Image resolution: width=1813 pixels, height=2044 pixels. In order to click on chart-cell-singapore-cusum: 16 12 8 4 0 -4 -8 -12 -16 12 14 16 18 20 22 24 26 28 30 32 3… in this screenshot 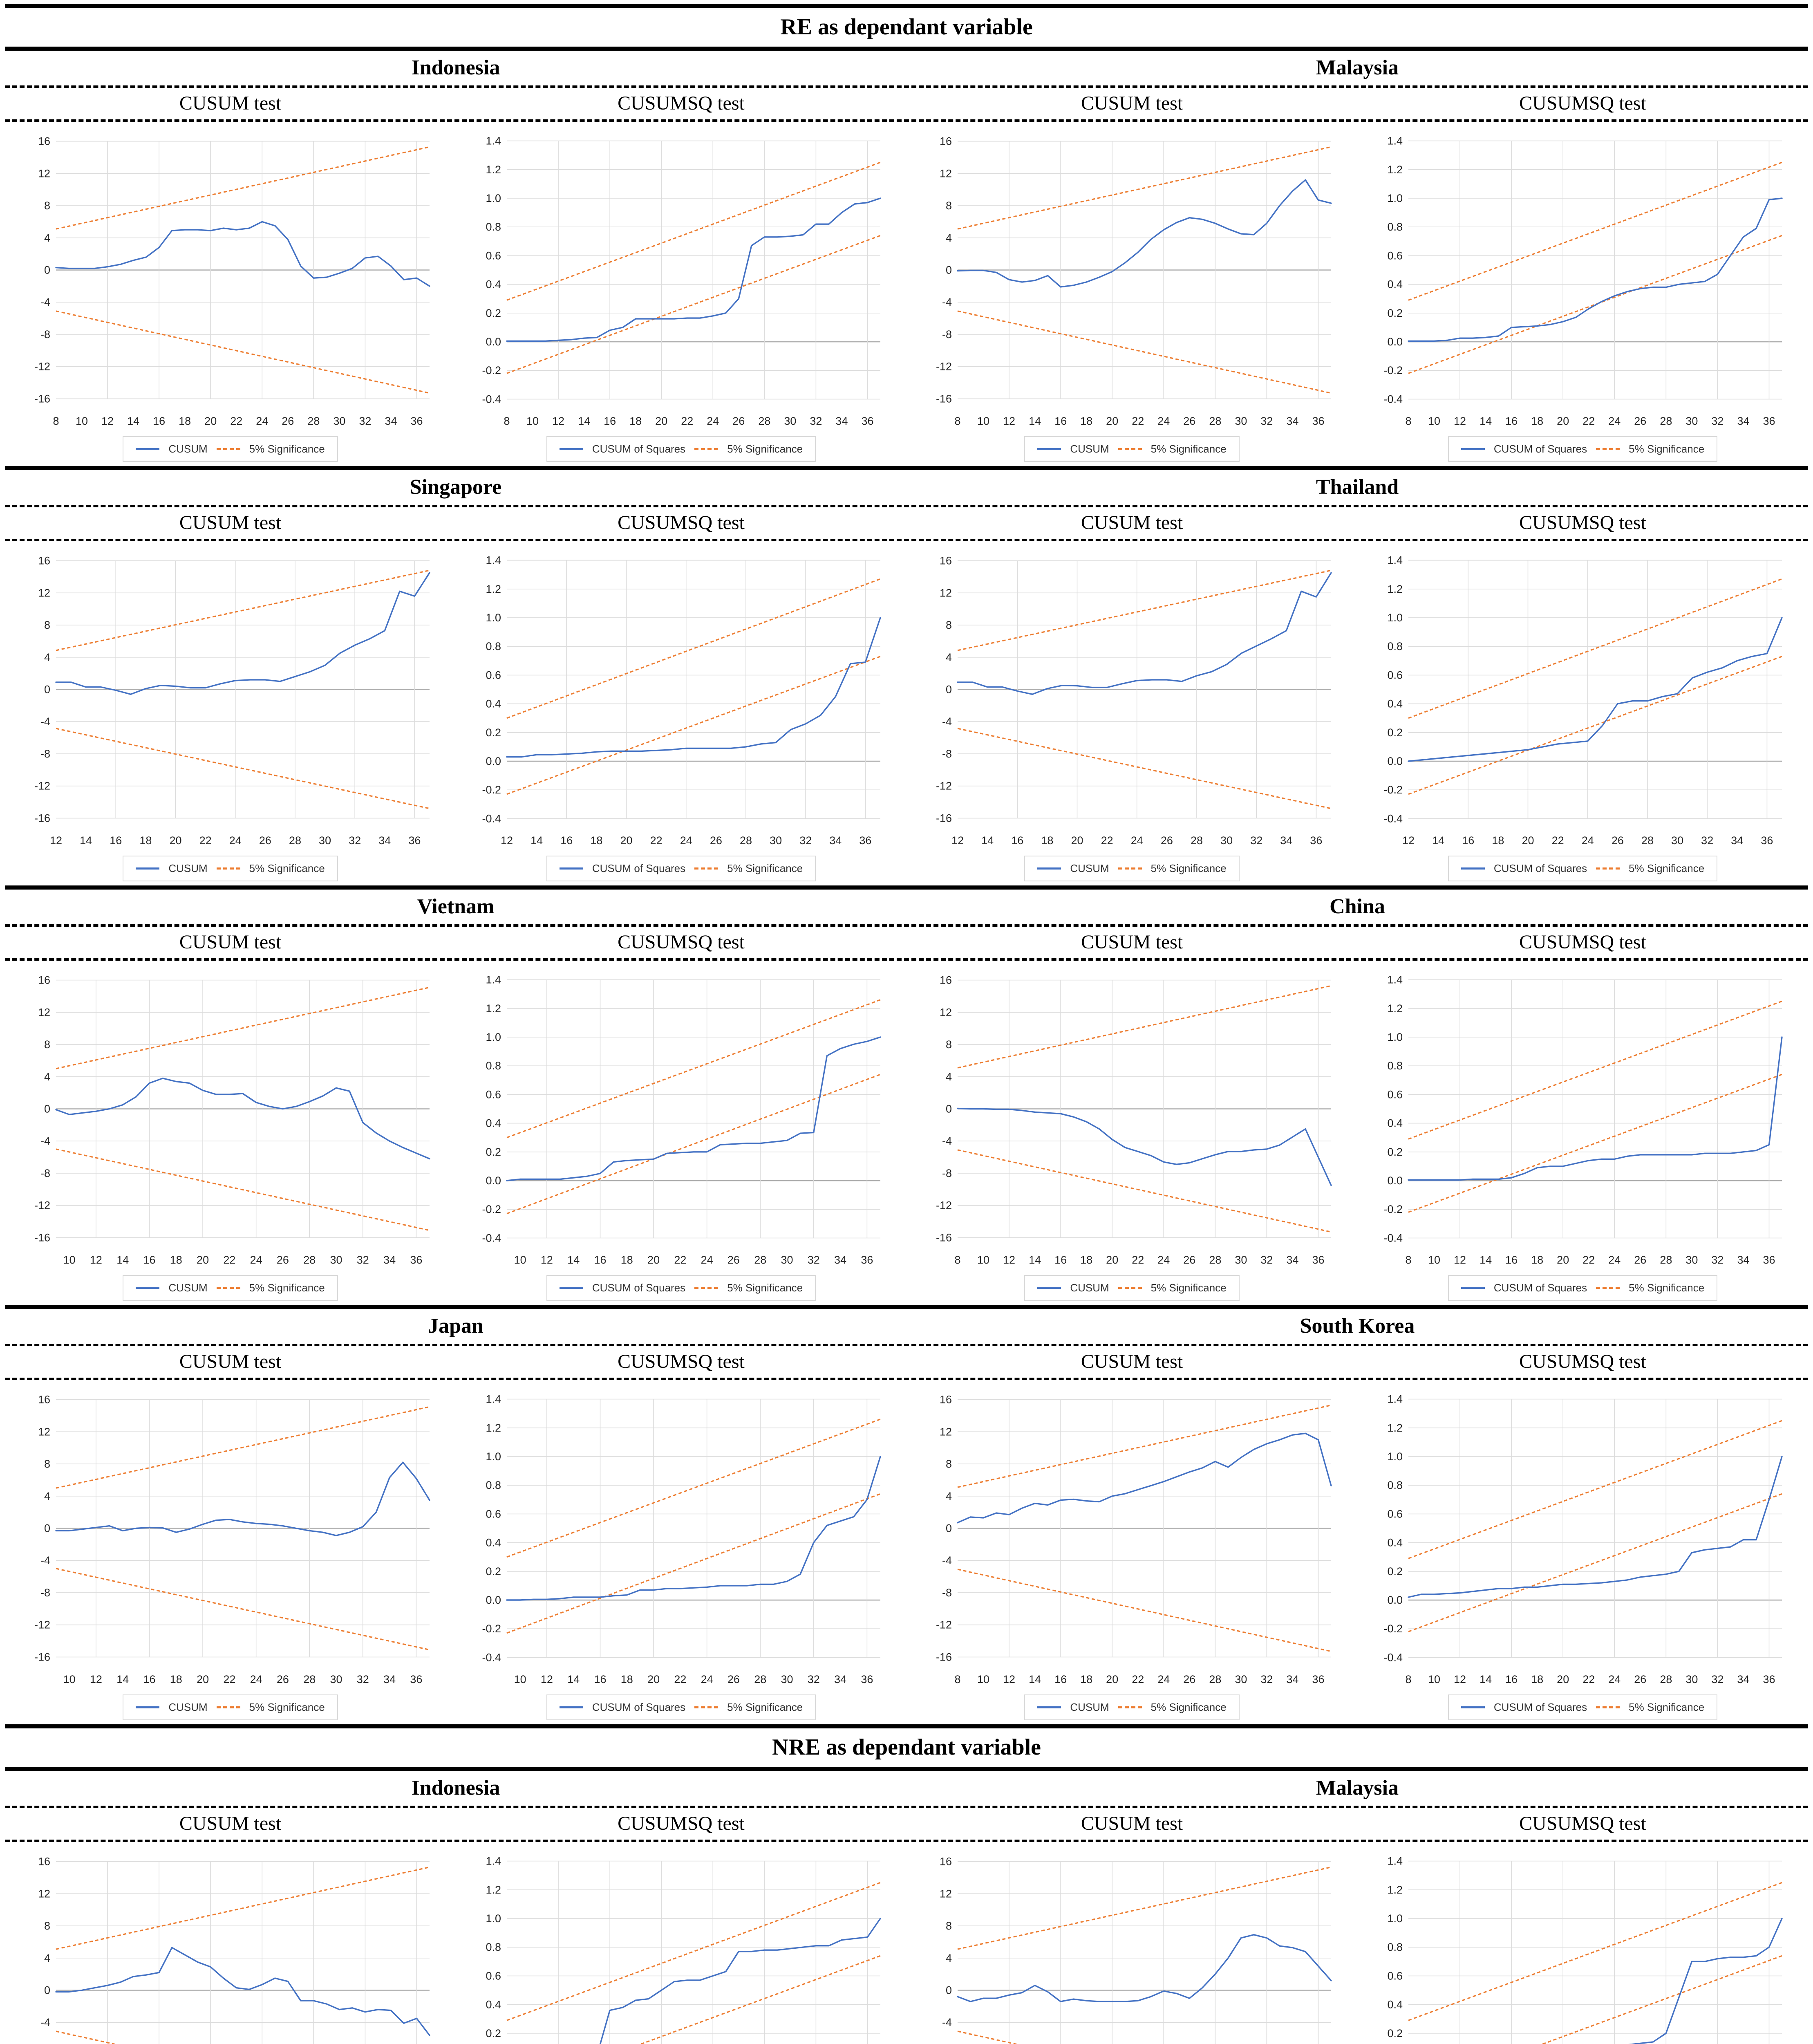, I will do `click(230, 713)`.